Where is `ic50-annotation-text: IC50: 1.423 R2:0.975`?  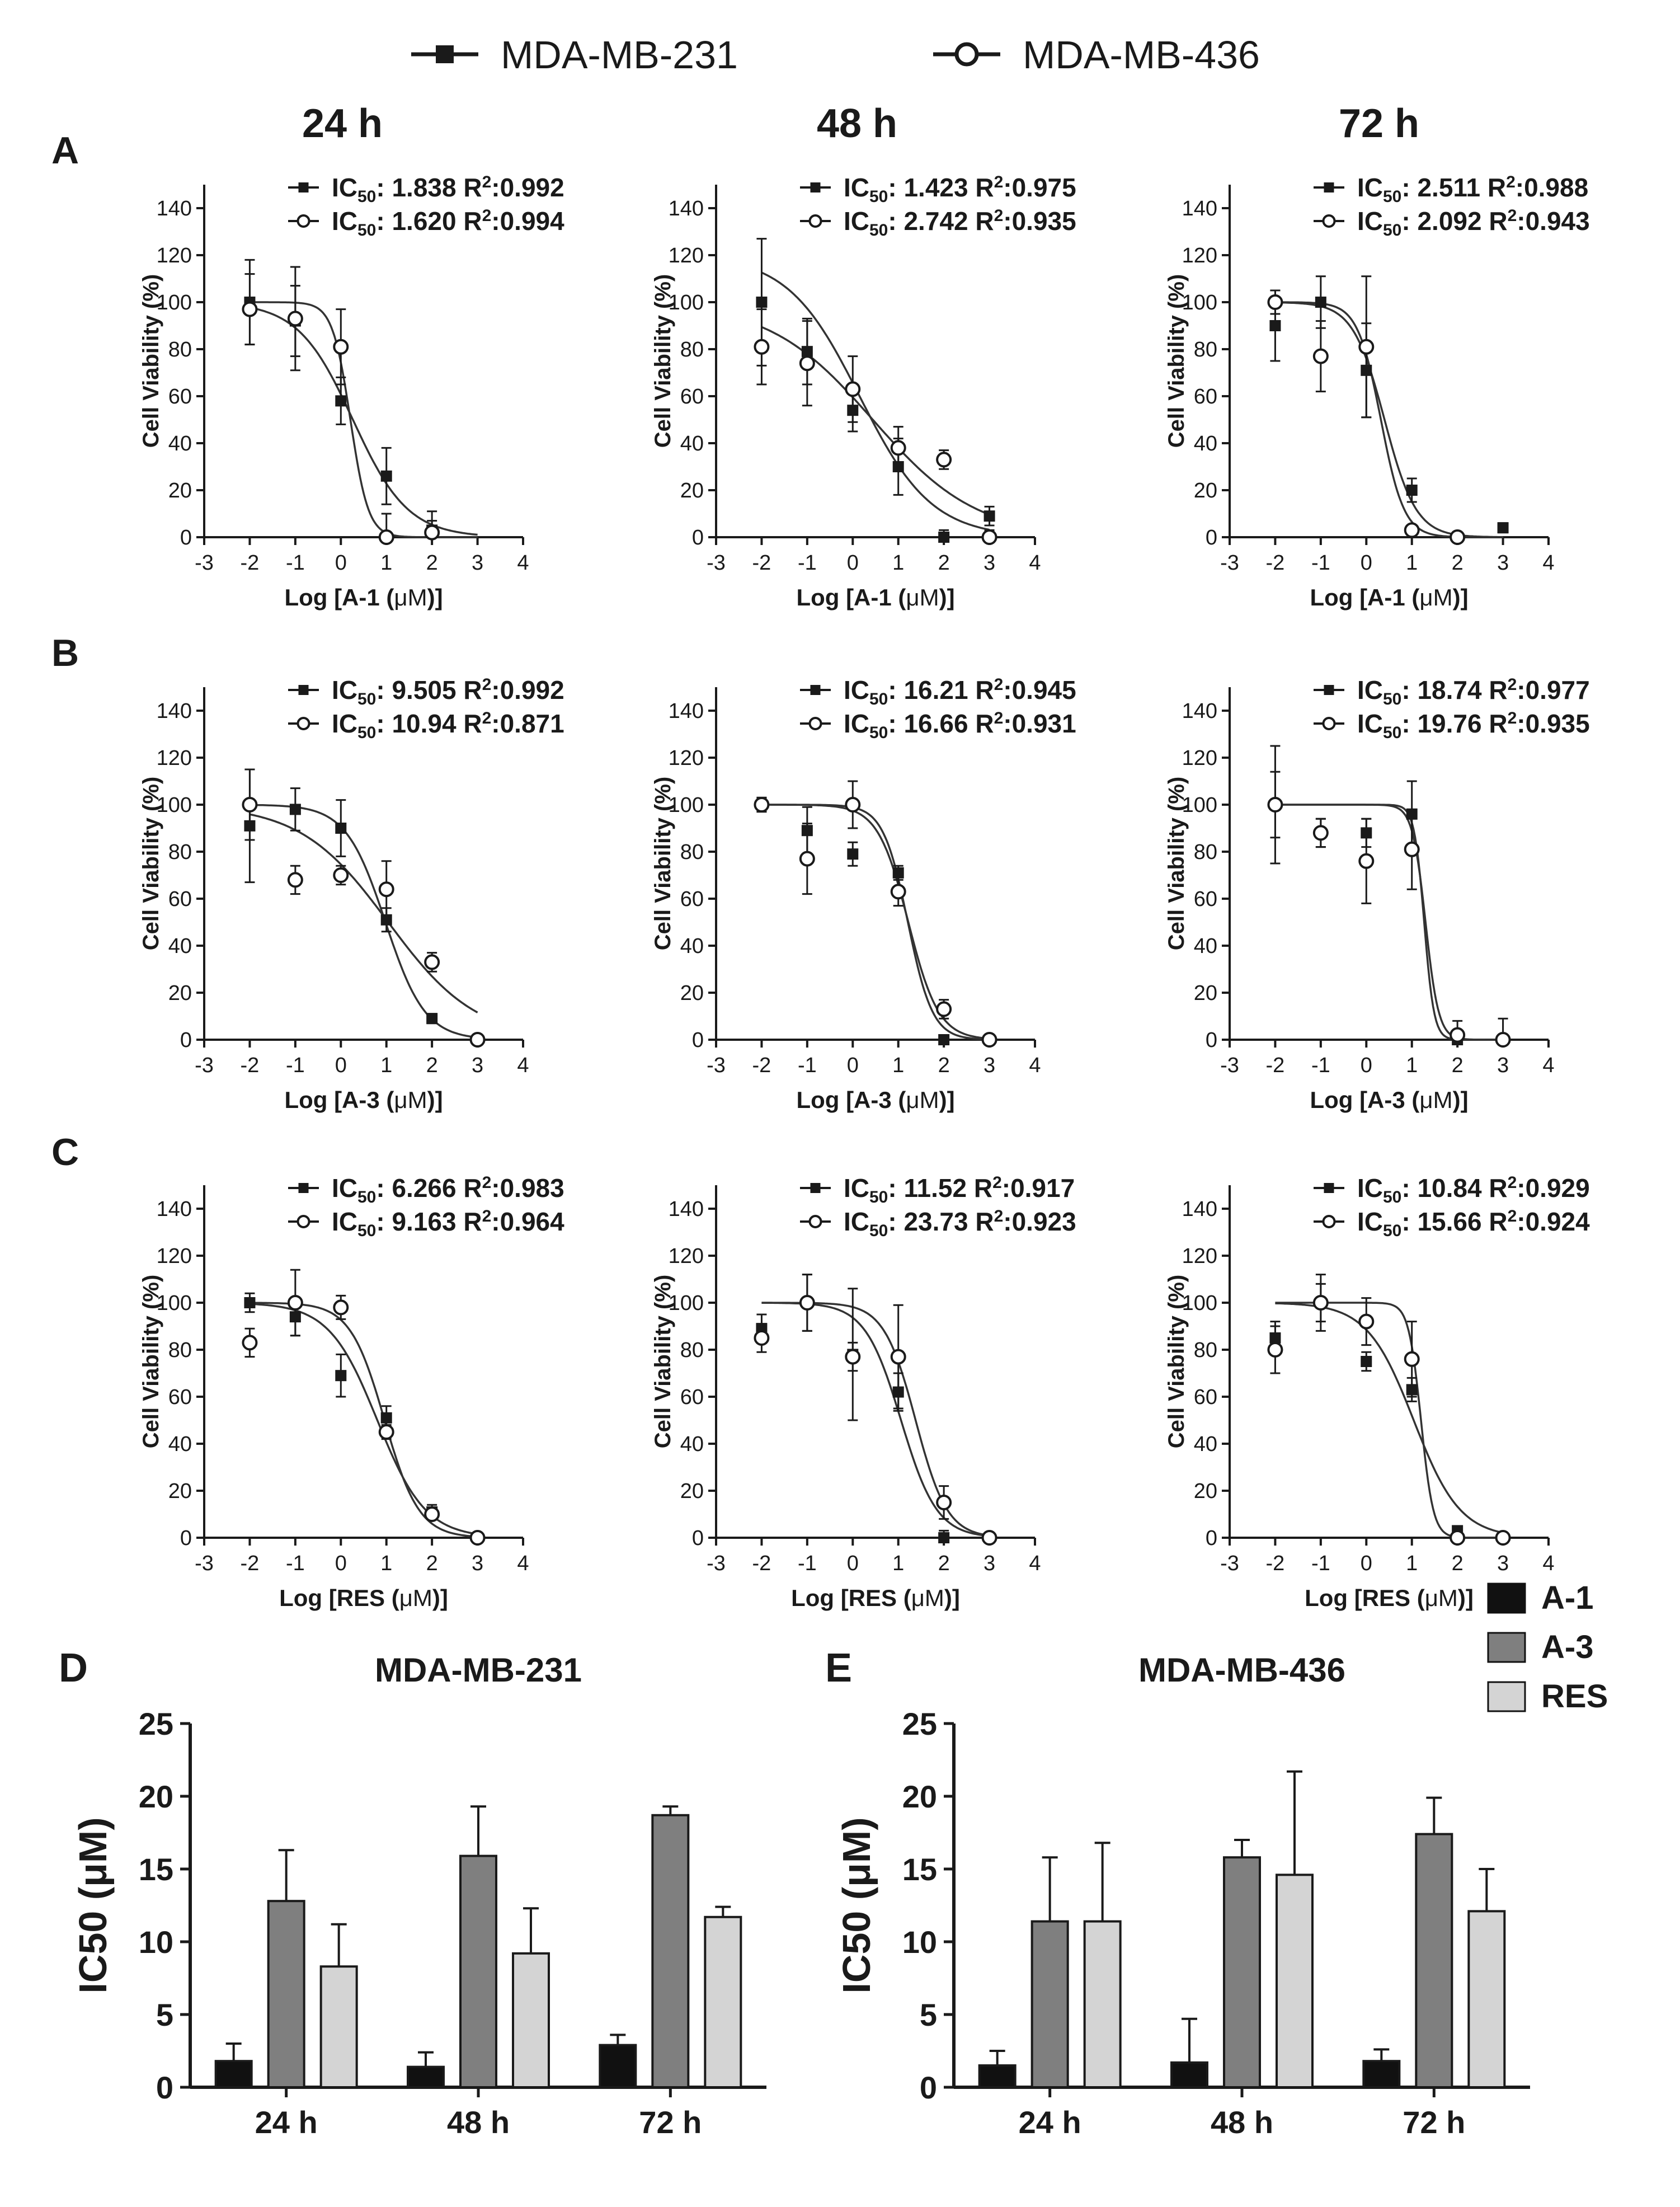 ic50-annotation-text: IC50: 1.423 R2:0.975 is located at coordinates (960, 190).